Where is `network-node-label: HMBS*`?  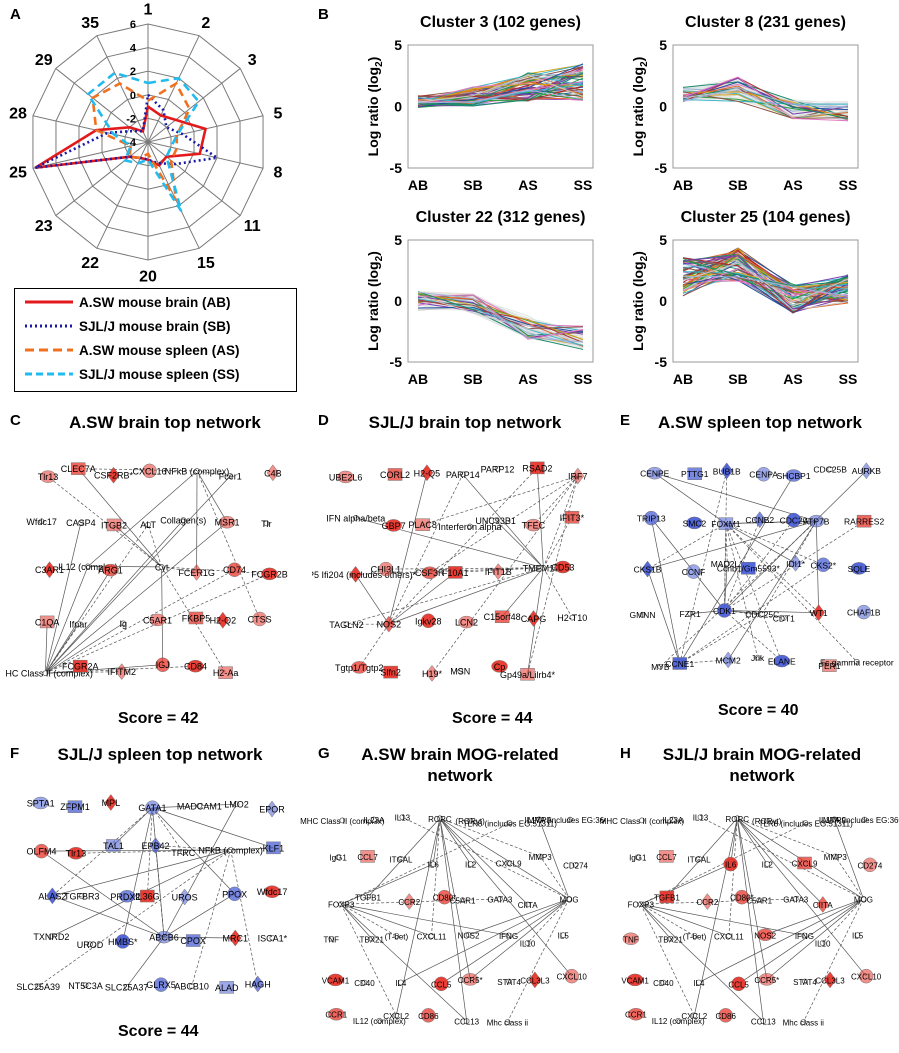 network-node-label: HMBS* is located at coordinates (123, 942).